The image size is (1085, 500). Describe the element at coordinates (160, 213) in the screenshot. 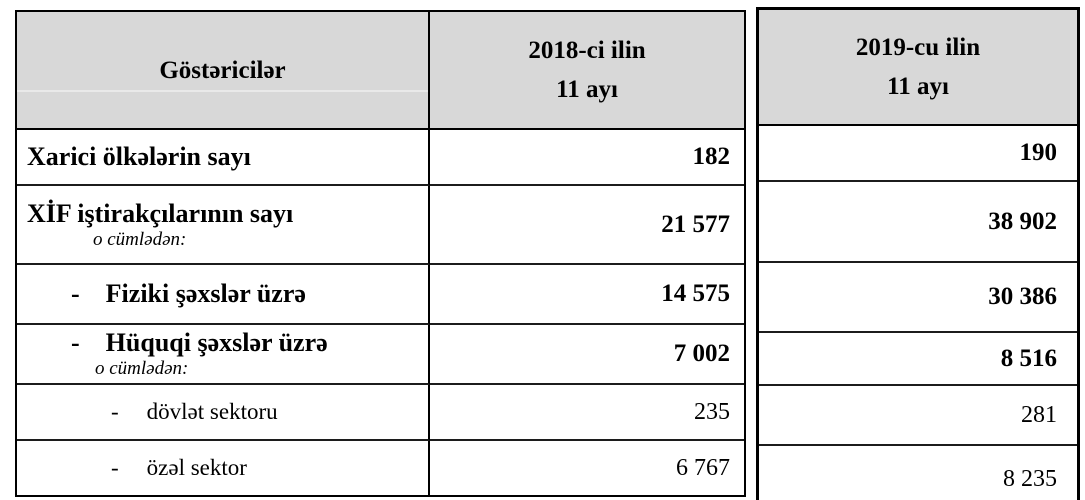

I see `row-label: XİF iştirakçılarının sayı` at that location.